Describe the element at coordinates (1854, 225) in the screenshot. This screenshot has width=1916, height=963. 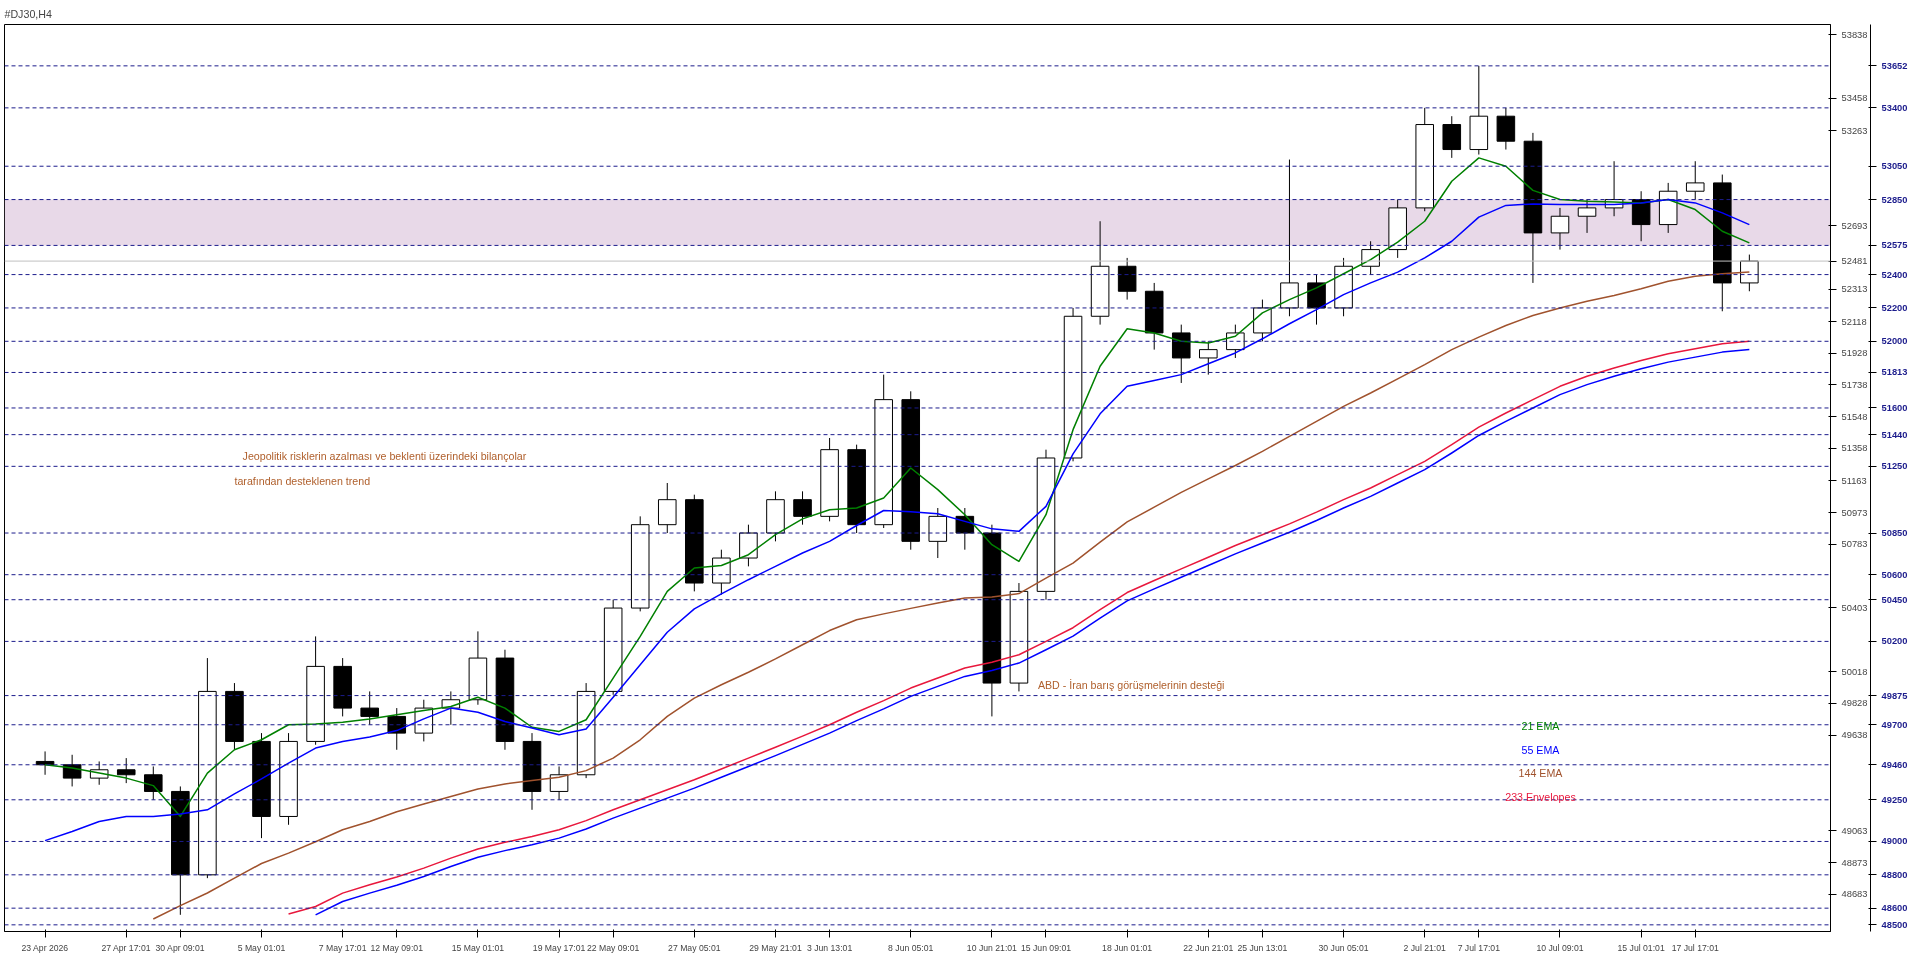
I see `y-tick-label: 52693` at that location.